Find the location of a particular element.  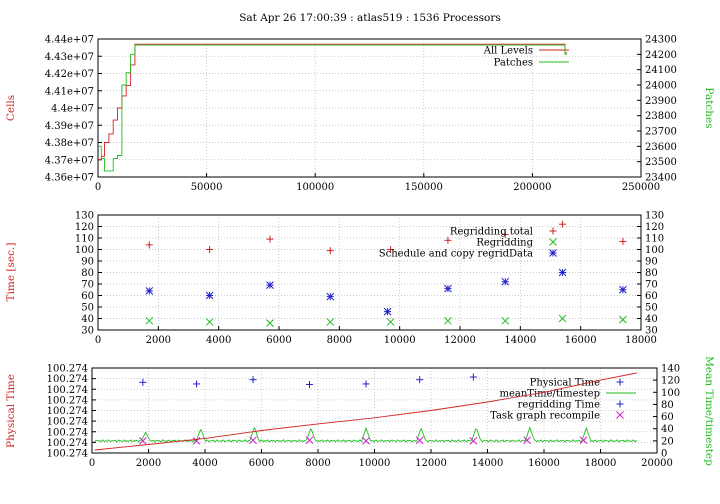

y2-tick-label: 23800 is located at coordinates (661, 116).